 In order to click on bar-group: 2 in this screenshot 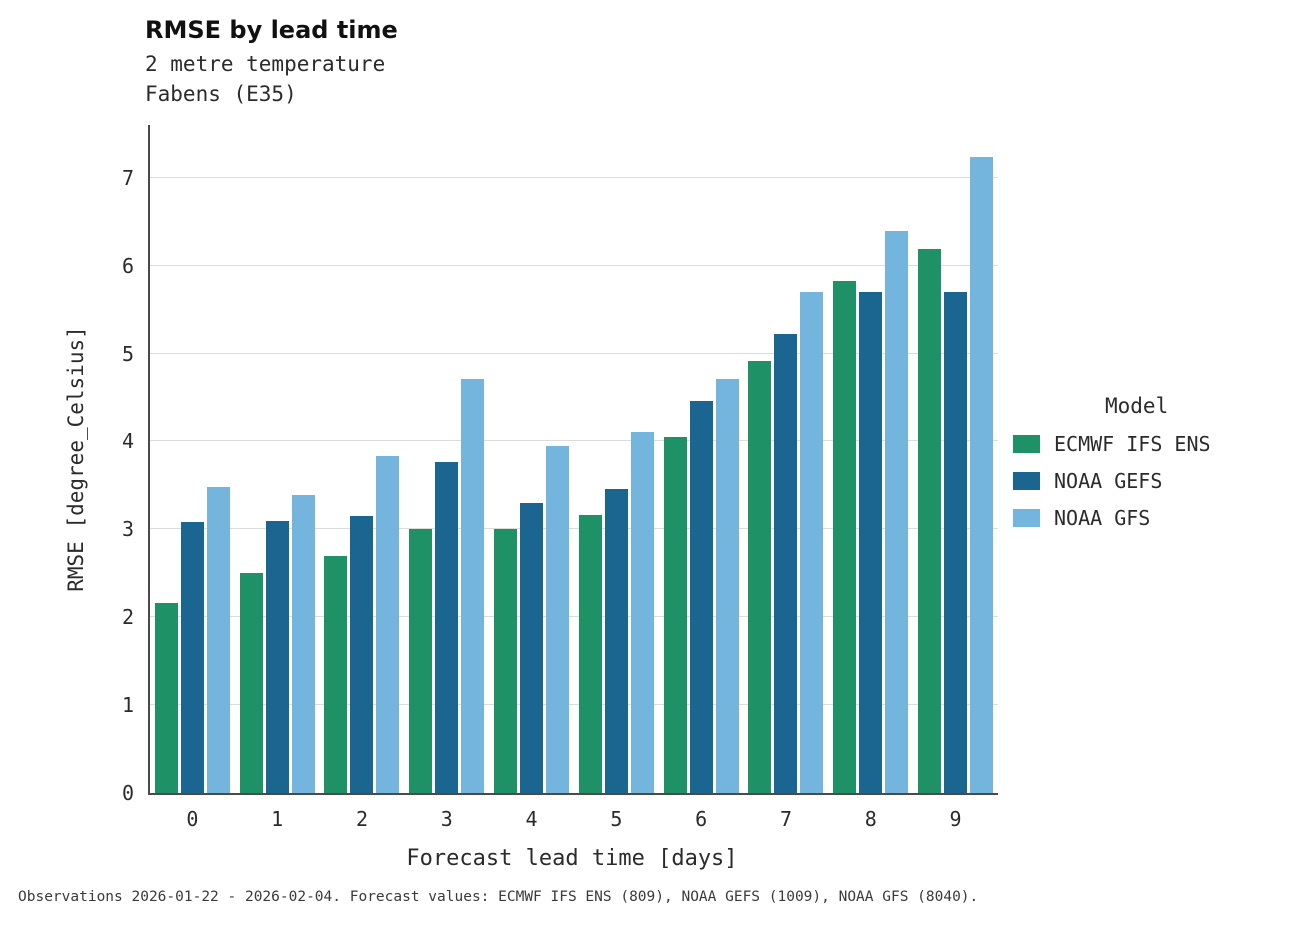, I will do `click(362, 643)`.